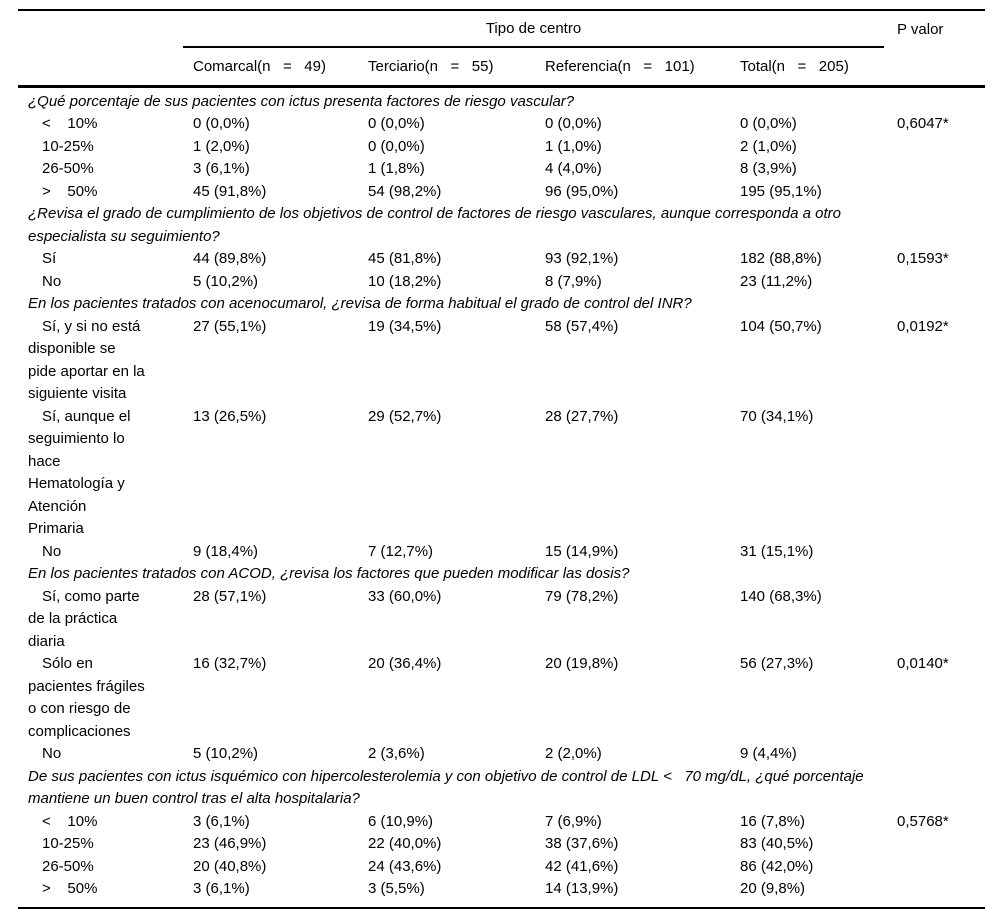 The image size is (1000, 909). Describe the element at coordinates (781, 326) in the screenshot. I see `cell-total: 104 (50,7%)` at that location.